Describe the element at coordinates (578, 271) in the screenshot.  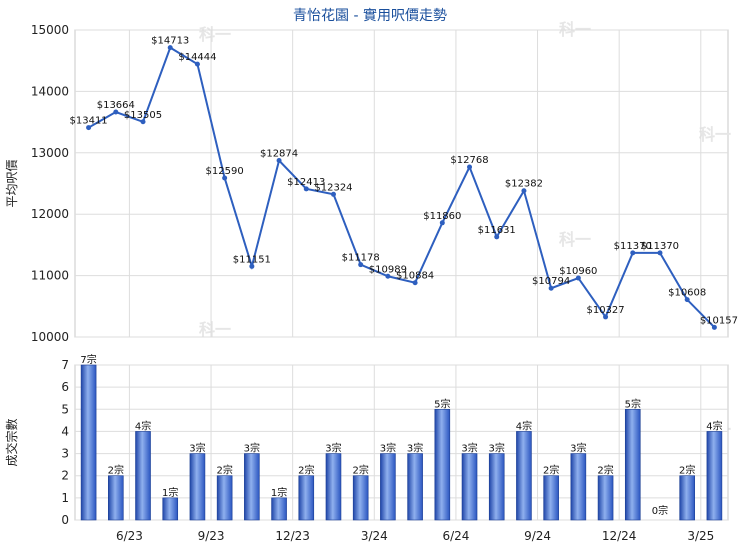
I see `price-data-label: $10960` at that location.